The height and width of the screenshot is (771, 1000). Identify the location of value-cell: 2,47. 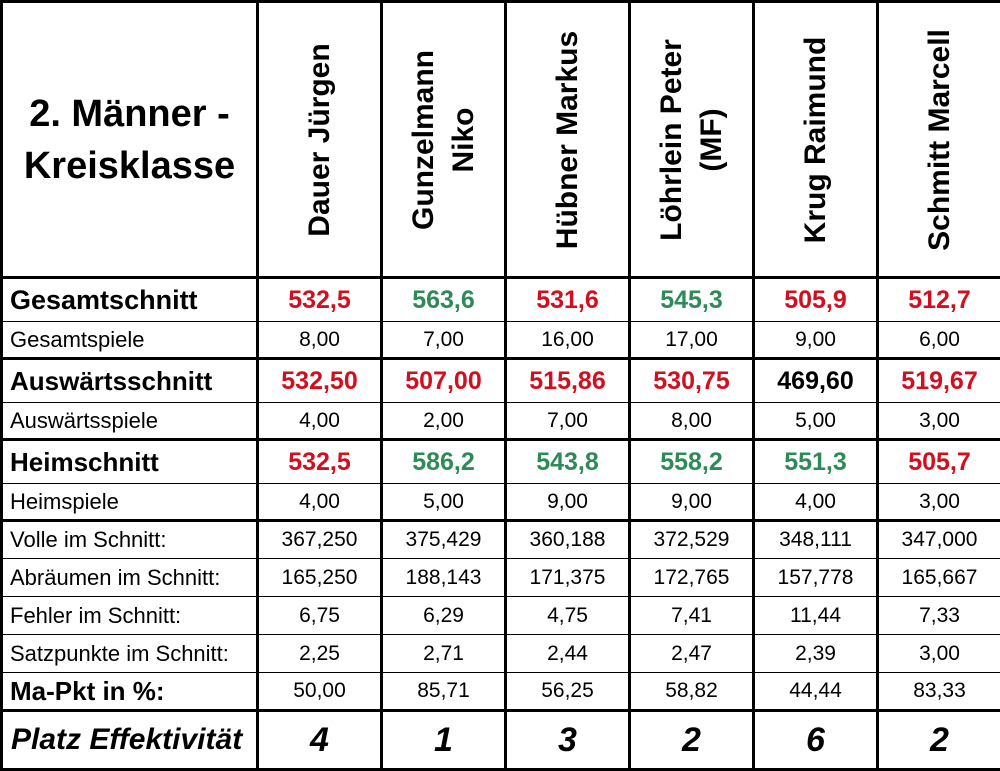
(692, 654).